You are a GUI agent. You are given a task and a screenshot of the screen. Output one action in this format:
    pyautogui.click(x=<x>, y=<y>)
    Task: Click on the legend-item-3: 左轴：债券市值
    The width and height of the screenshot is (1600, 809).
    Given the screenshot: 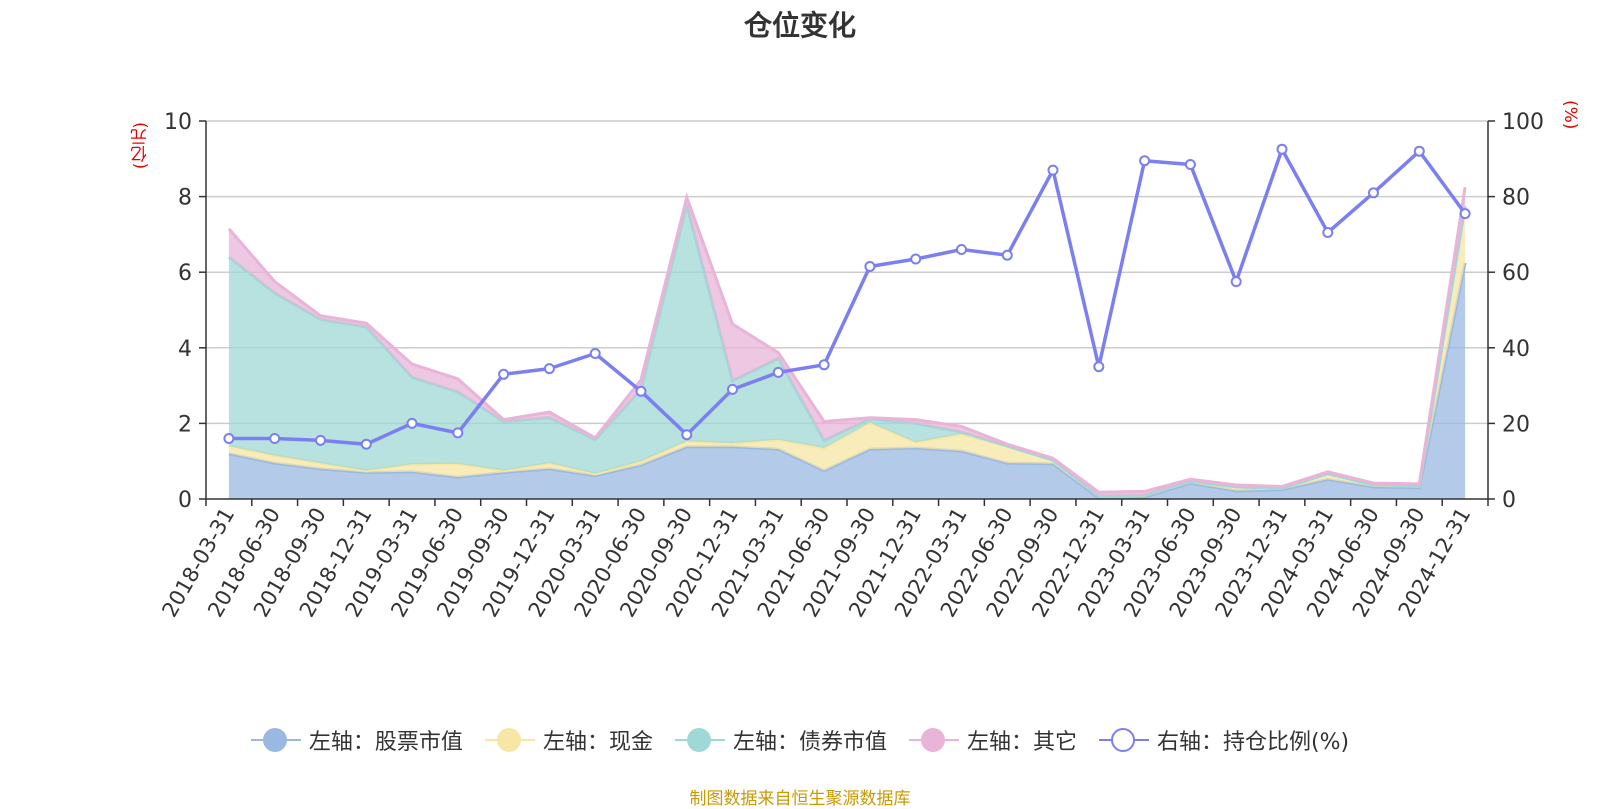 What is the action you would take?
    pyautogui.click(x=780, y=740)
    